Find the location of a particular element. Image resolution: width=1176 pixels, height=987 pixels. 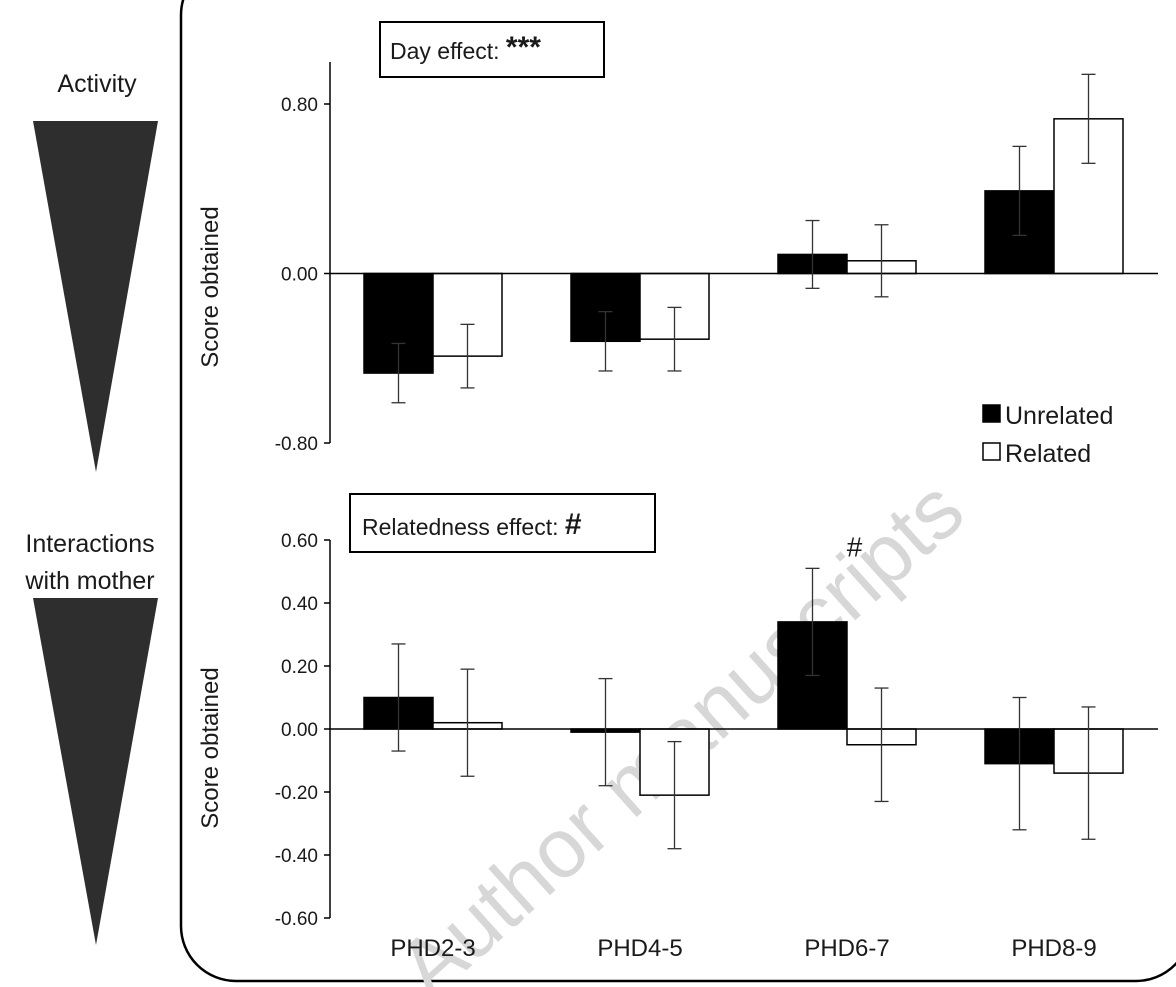

legend-swatch-unrelated is located at coordinates (991, 413).